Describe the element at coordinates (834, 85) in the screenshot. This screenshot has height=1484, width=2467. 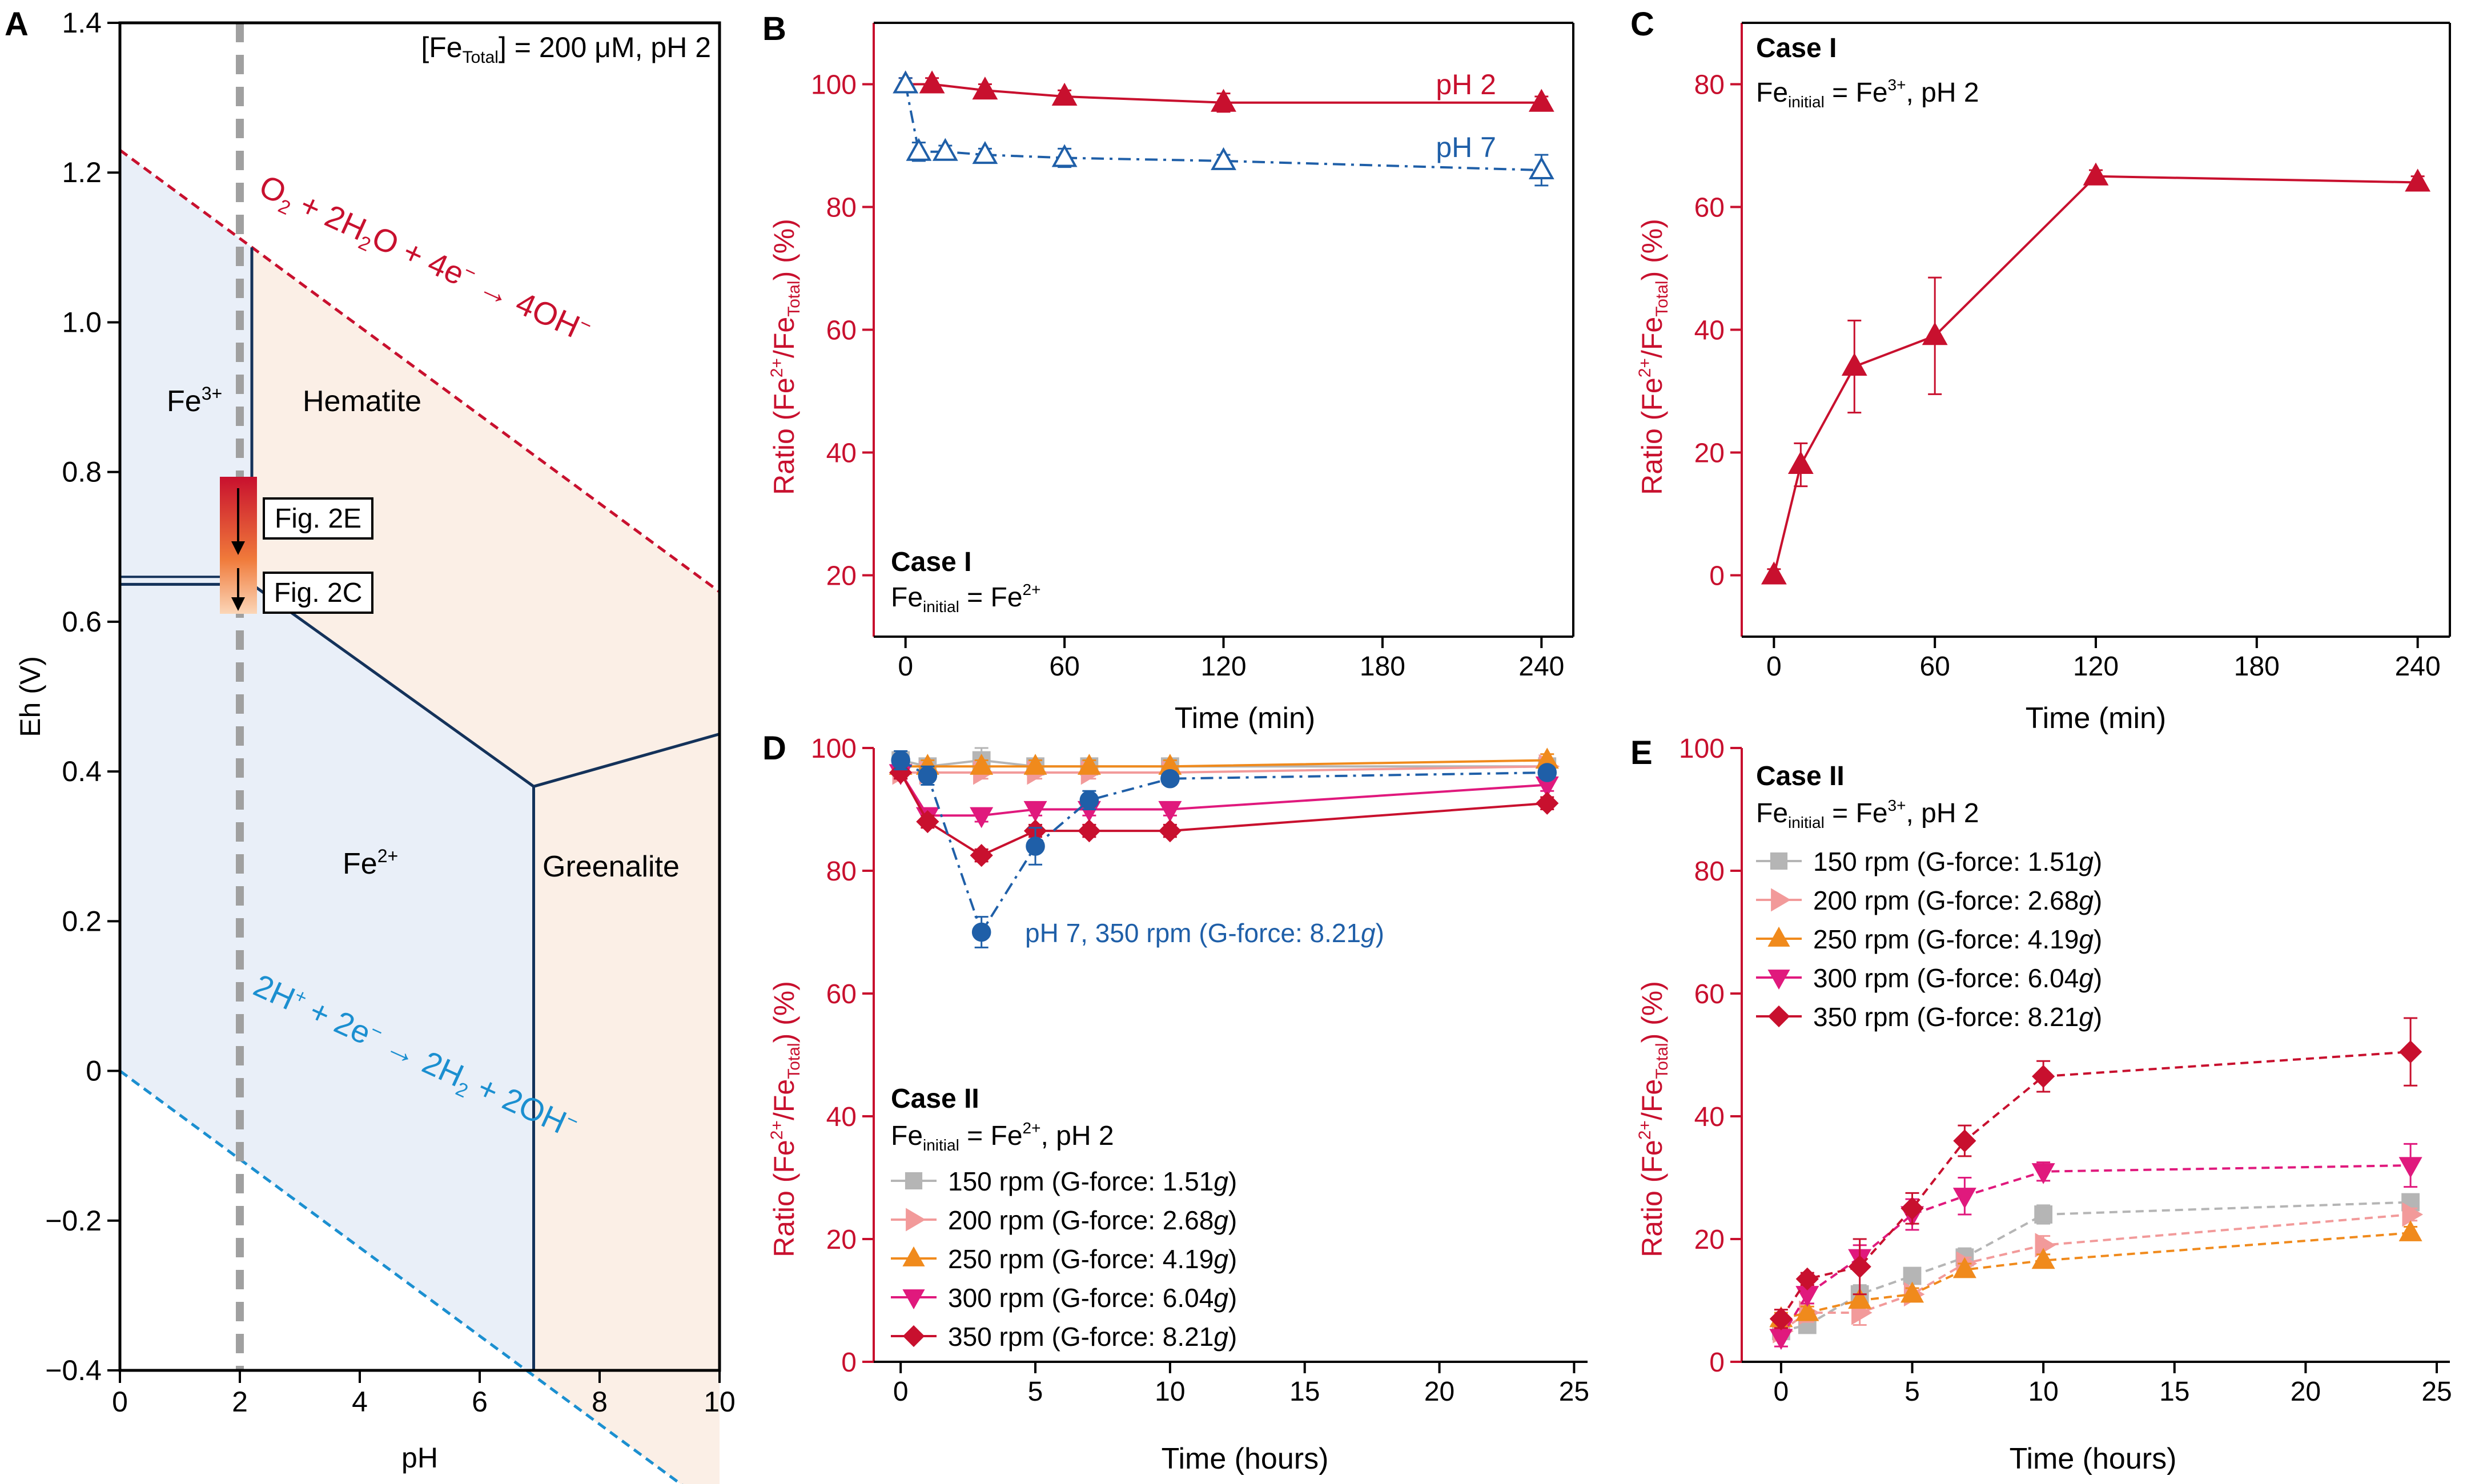
I see `y-tick-label: 100` at that location.